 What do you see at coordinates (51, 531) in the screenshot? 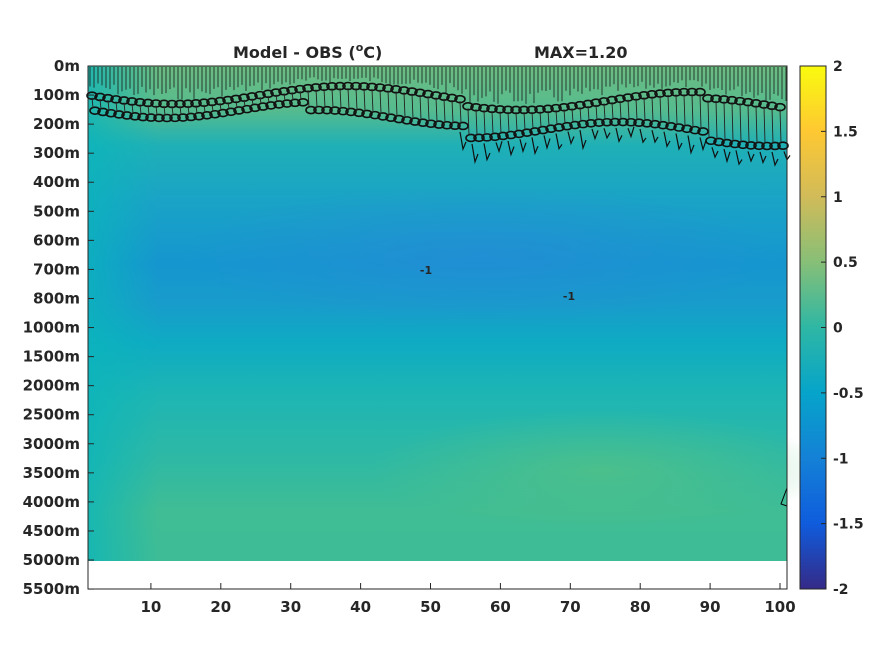
I see `y-tick-label: 4500m` at bounding box center [51, 531].